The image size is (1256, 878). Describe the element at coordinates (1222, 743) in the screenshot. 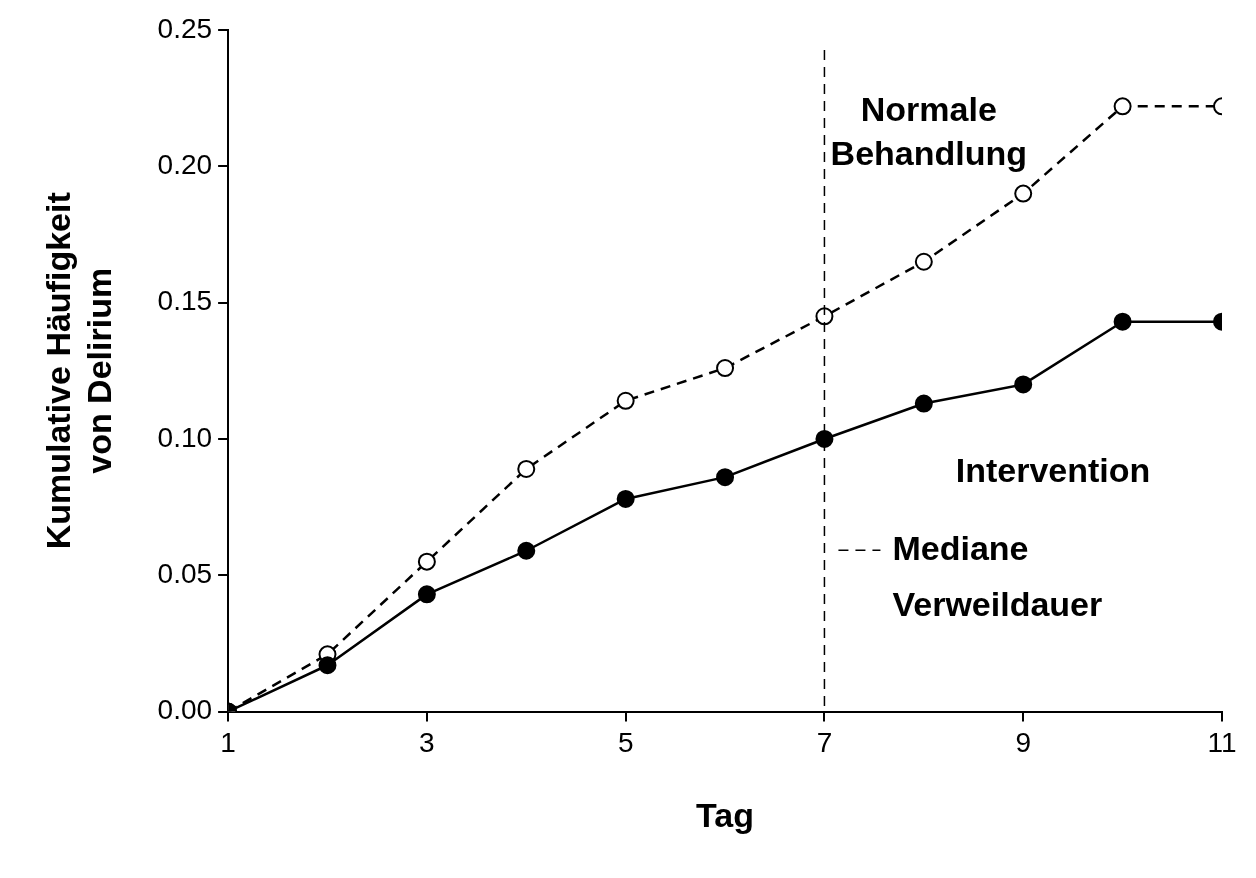

I see `x-tick-label: 11` at that location.